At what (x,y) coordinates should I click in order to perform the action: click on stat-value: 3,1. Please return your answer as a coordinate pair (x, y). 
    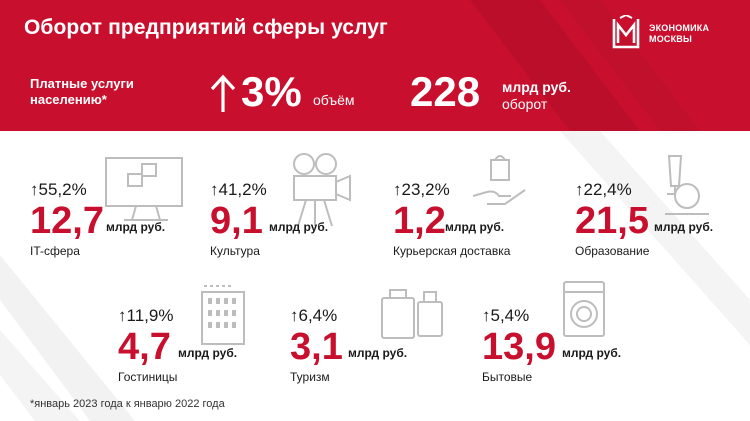
    Looking at the image, I should click on (316, 347).